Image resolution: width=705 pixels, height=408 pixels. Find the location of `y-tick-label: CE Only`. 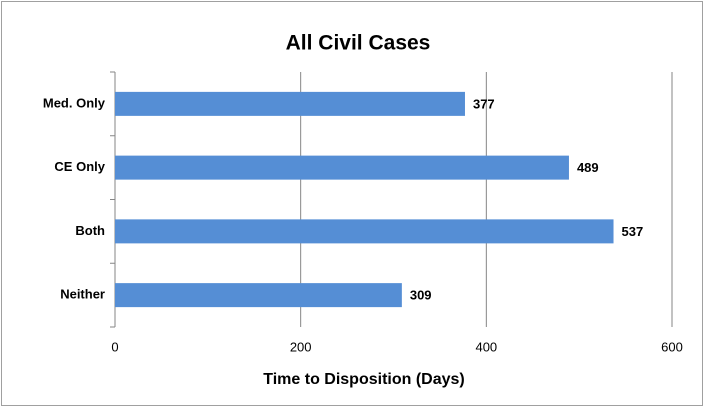

y-tick-label: CE Only is located at coordinates (79, 166).